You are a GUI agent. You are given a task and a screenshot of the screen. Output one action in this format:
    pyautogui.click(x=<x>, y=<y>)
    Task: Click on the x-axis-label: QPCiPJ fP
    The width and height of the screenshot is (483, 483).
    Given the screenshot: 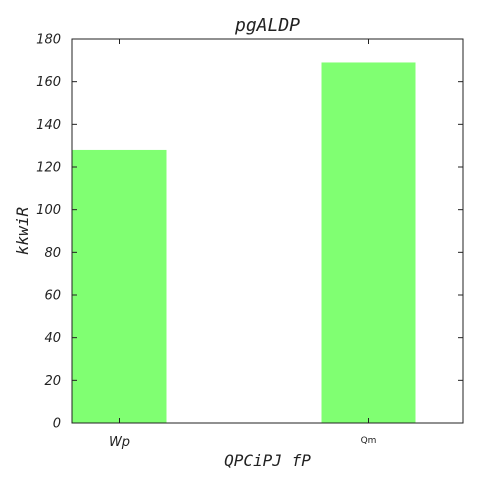 What is the action you would take?
    pyautogui.click(x=267, y=460)
    